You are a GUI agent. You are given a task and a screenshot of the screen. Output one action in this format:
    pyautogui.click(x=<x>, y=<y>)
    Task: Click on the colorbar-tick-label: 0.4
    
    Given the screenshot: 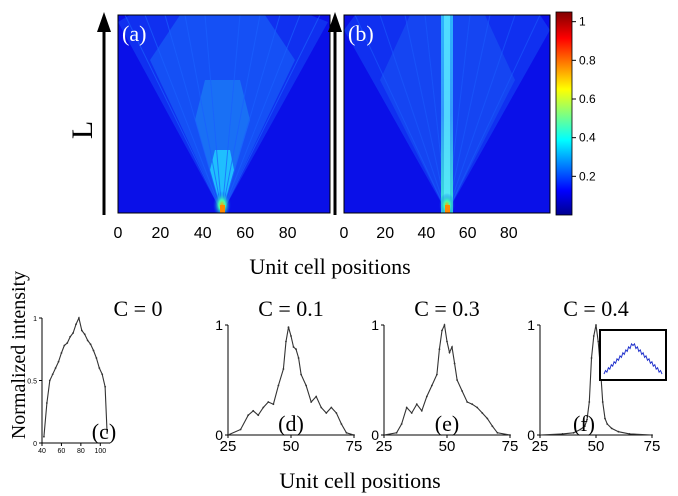 What is the action you would take?
    pyautogui.click(x=587, y=138)
    